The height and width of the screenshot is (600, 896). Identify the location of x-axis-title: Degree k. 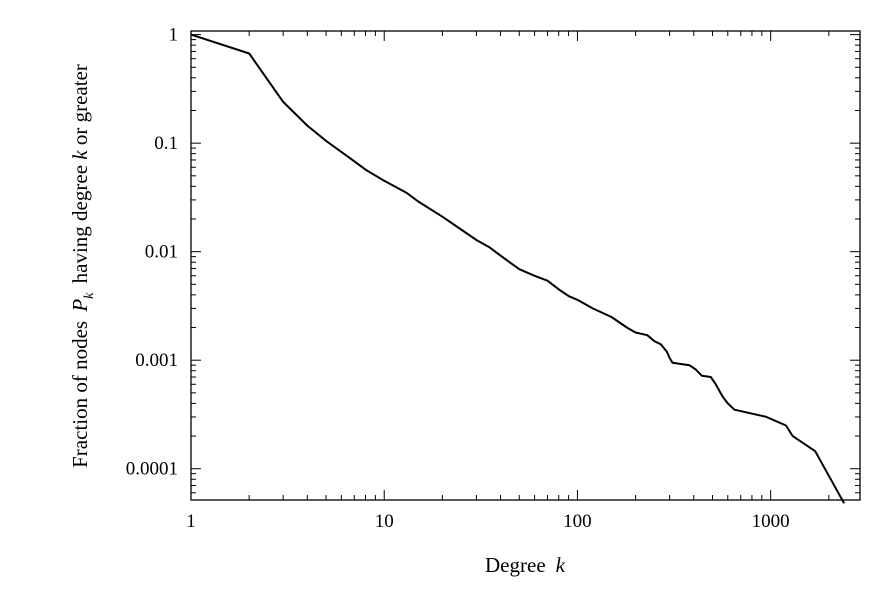
(525, 565).